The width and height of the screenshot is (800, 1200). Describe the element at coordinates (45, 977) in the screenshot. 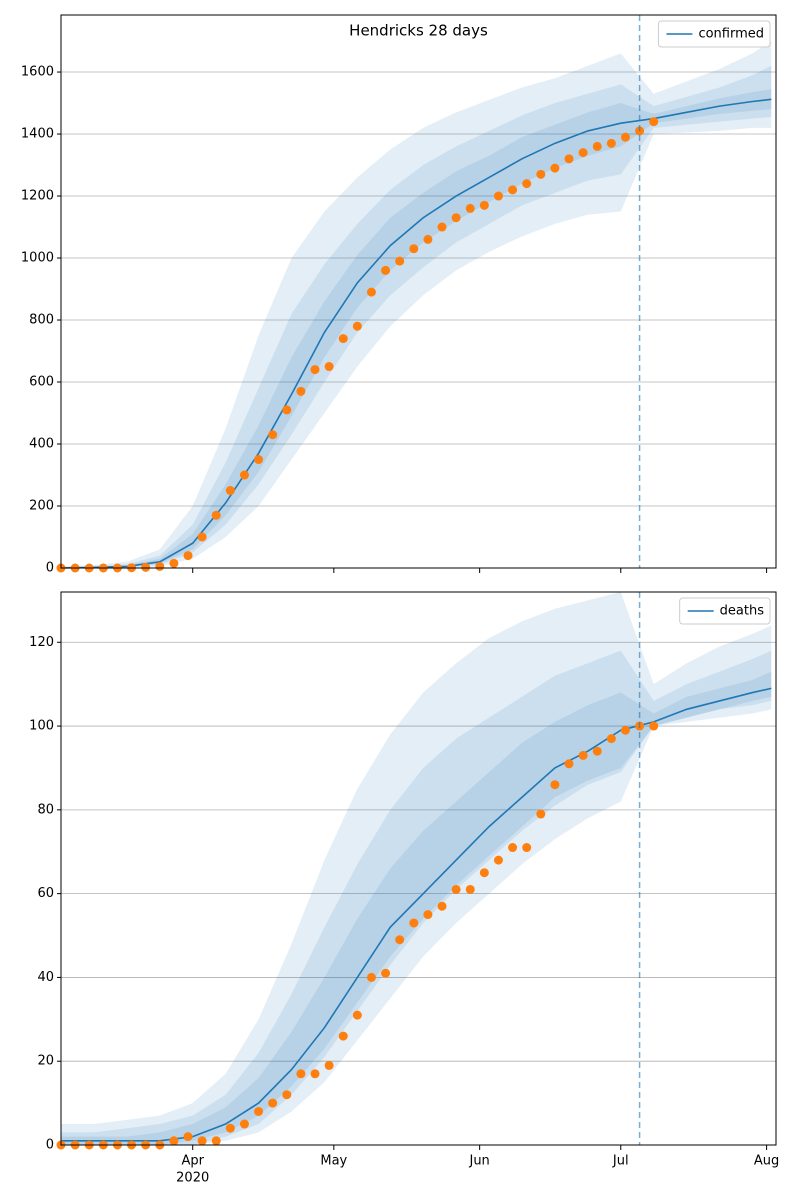

I see `y-tick-label: 40` at that location.